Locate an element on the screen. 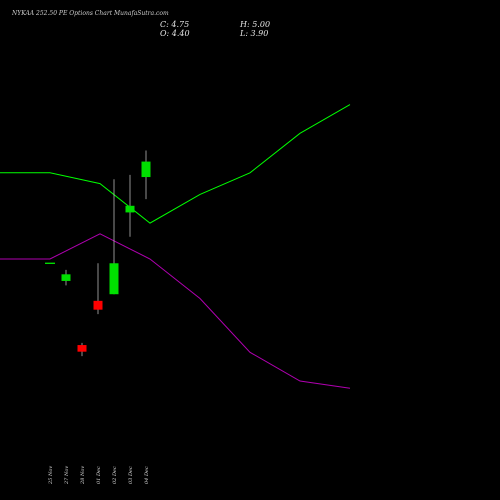 The height and width of the screenshot is (500, 500). x-tick-label: 01 Dec is located at coordinates (99, 475).